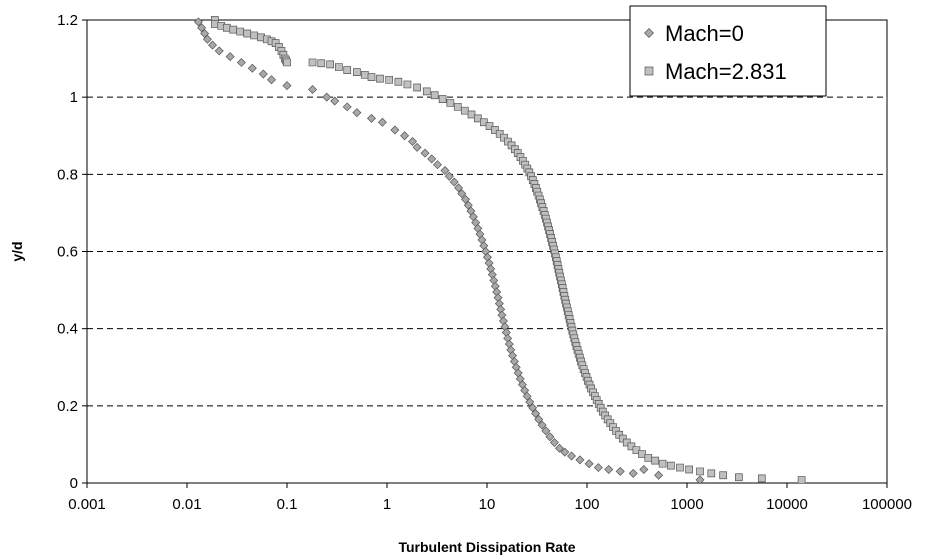  Describe the element at coordinates (67, 252) in the screenshot. I see `y-tick-label-3: 0.6` at that location.